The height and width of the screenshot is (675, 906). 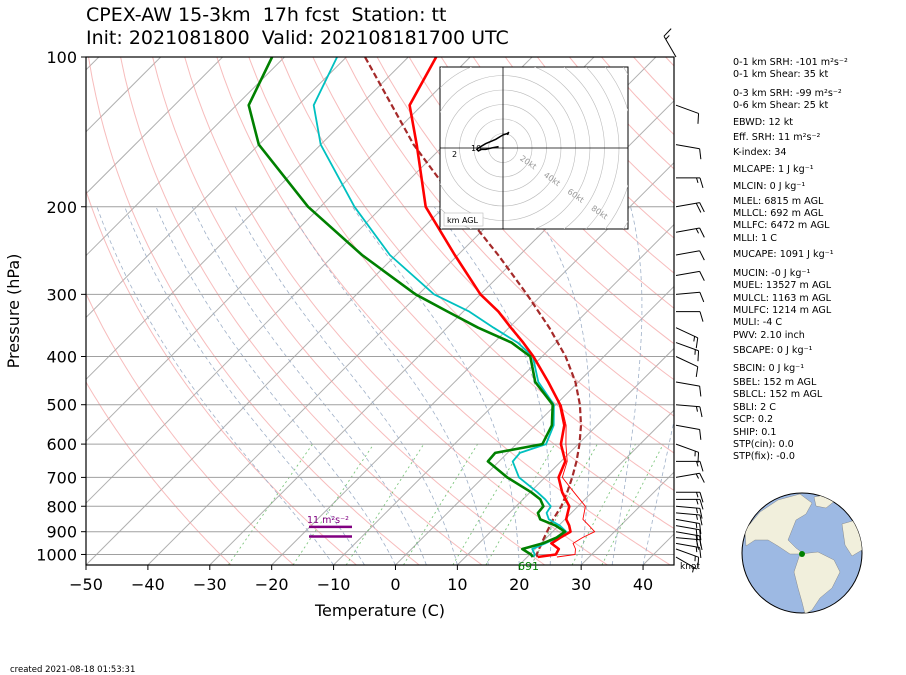 What do you see at coordinates (777, 138) in the screenshot?
I see `index-line: Eff. SRH: 11 m²s⁻²` at bounding box center [777, 138].